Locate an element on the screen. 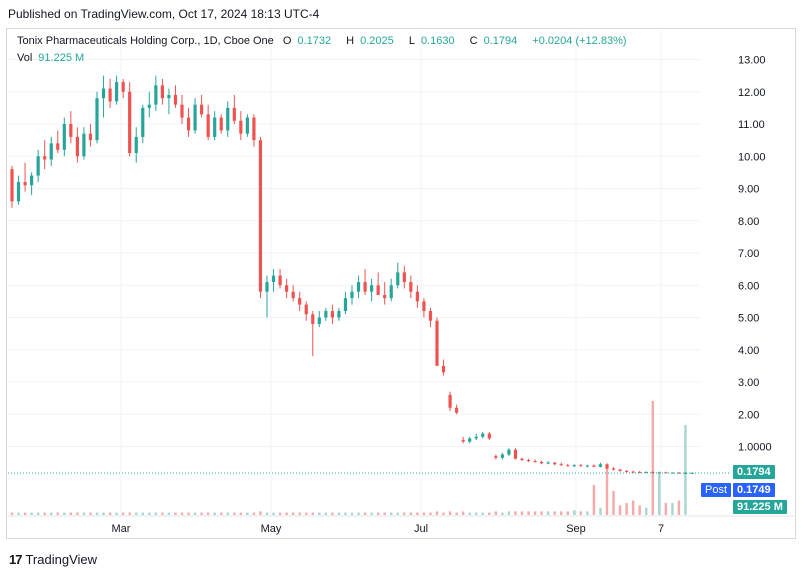 This screenshot has height=578, width=804. legend-high-label: H is located at coordinates (350, 41).